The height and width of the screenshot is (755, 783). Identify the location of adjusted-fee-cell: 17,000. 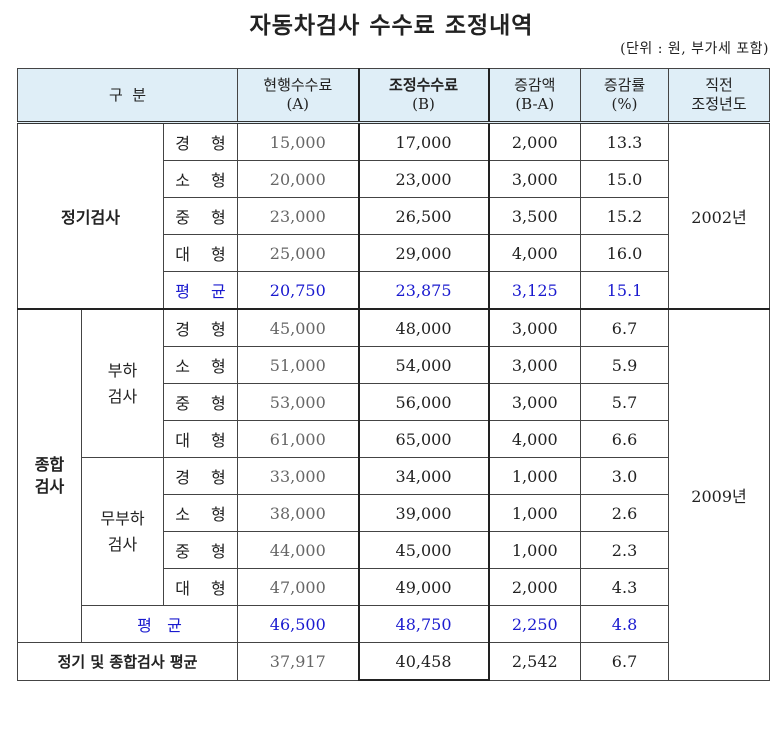
(423, 141).